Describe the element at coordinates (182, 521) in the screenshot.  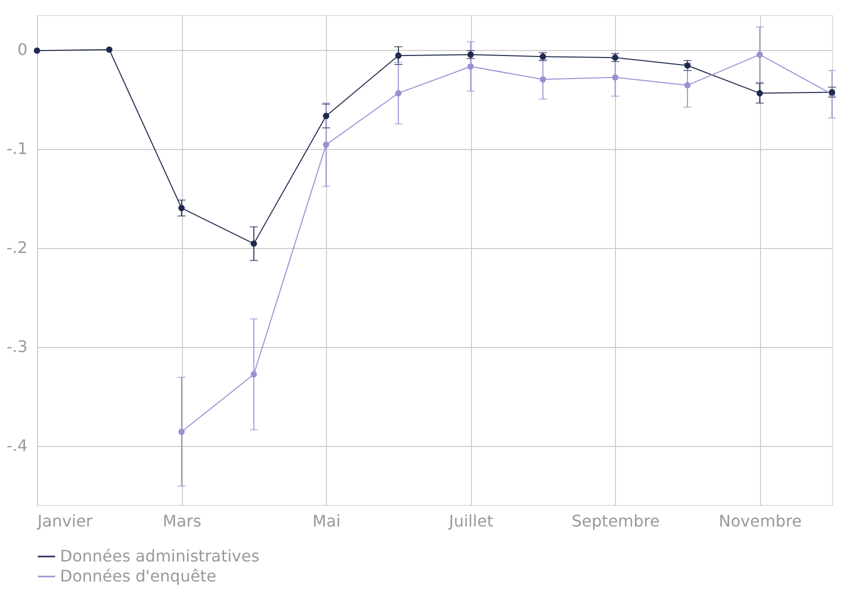
I see `x-tick-label: Mars` at that location.